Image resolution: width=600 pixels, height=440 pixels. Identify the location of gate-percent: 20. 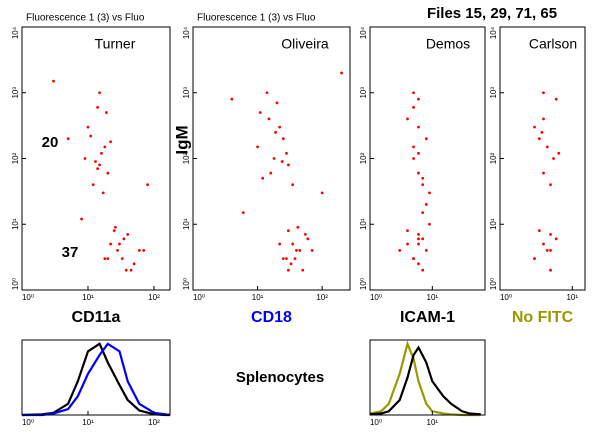
(50, 142).